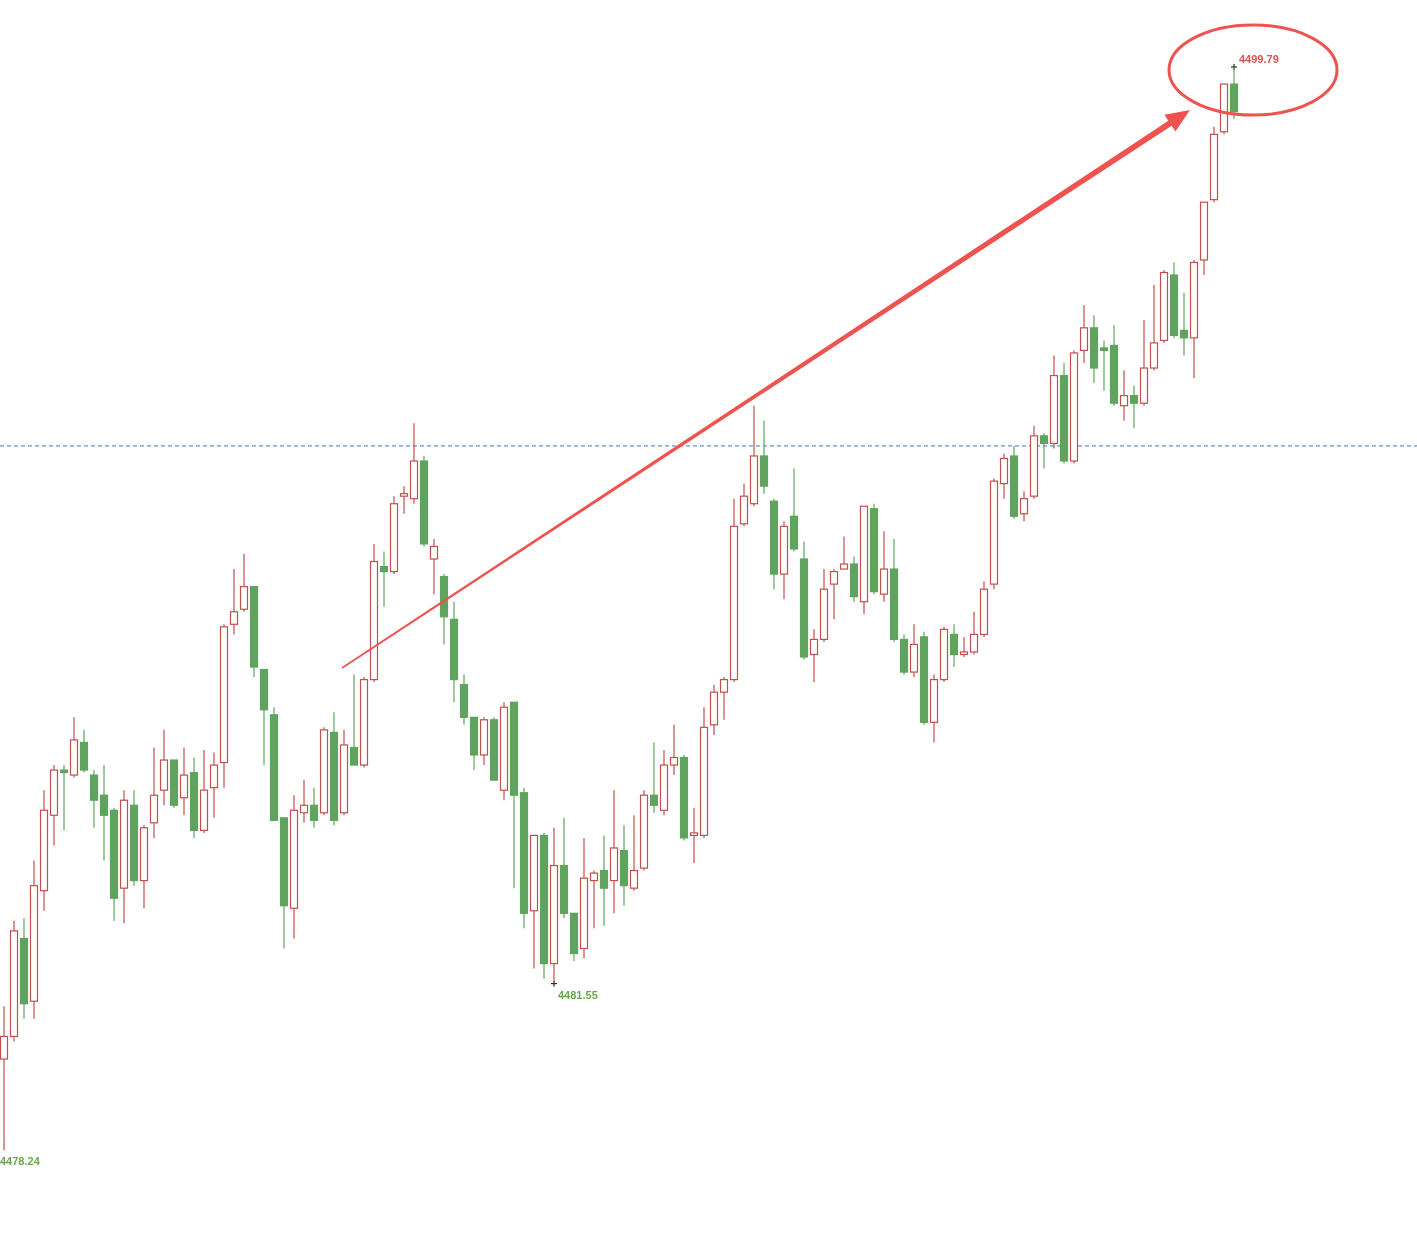 Image resolution: width=1417 pixels, height=1236 pixels. Describe the element at coordinates (20, 1161) in the screenshot. I see `text: 4478.24` at that location.